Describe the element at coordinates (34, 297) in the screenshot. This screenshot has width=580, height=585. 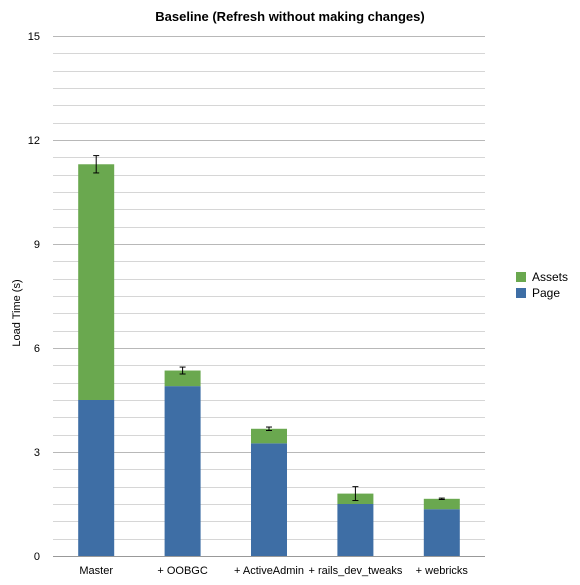
I see `y-tick-labels: 0 3 6 9 12 15` at that location.